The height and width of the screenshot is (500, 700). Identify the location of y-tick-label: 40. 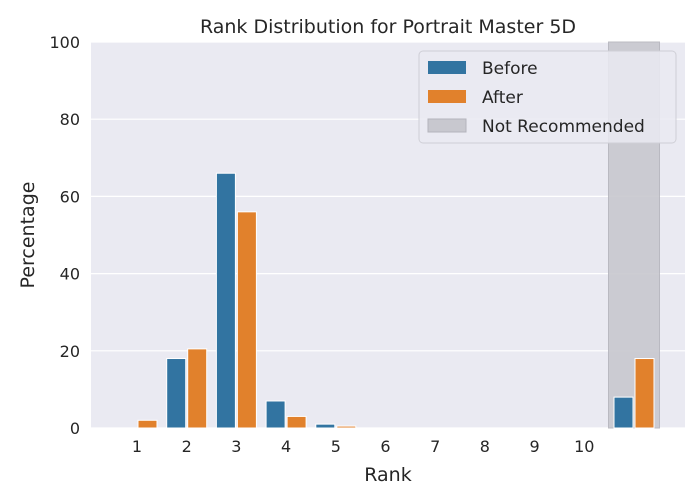
(70, 274).